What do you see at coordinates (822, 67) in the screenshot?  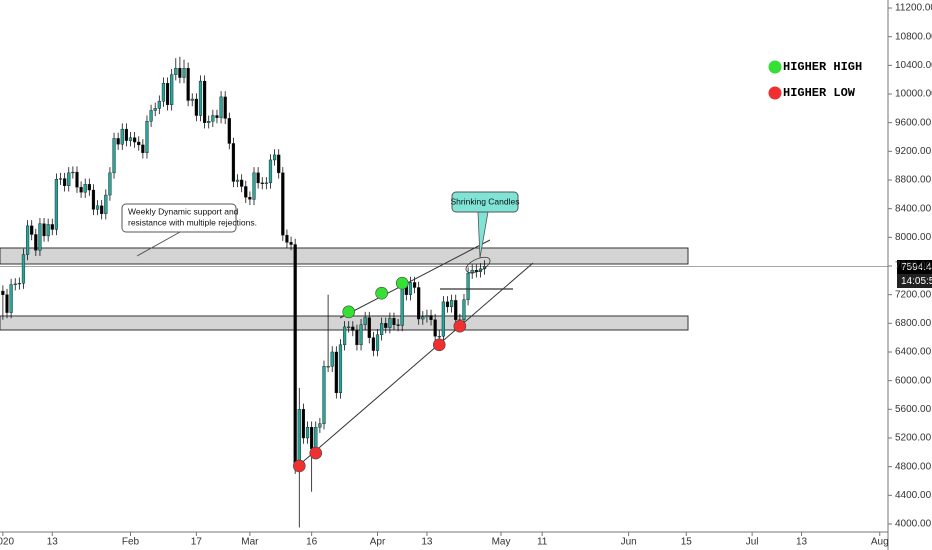 I see `legend-label: HIGHER HIGH` at bounding box center [822, 67].